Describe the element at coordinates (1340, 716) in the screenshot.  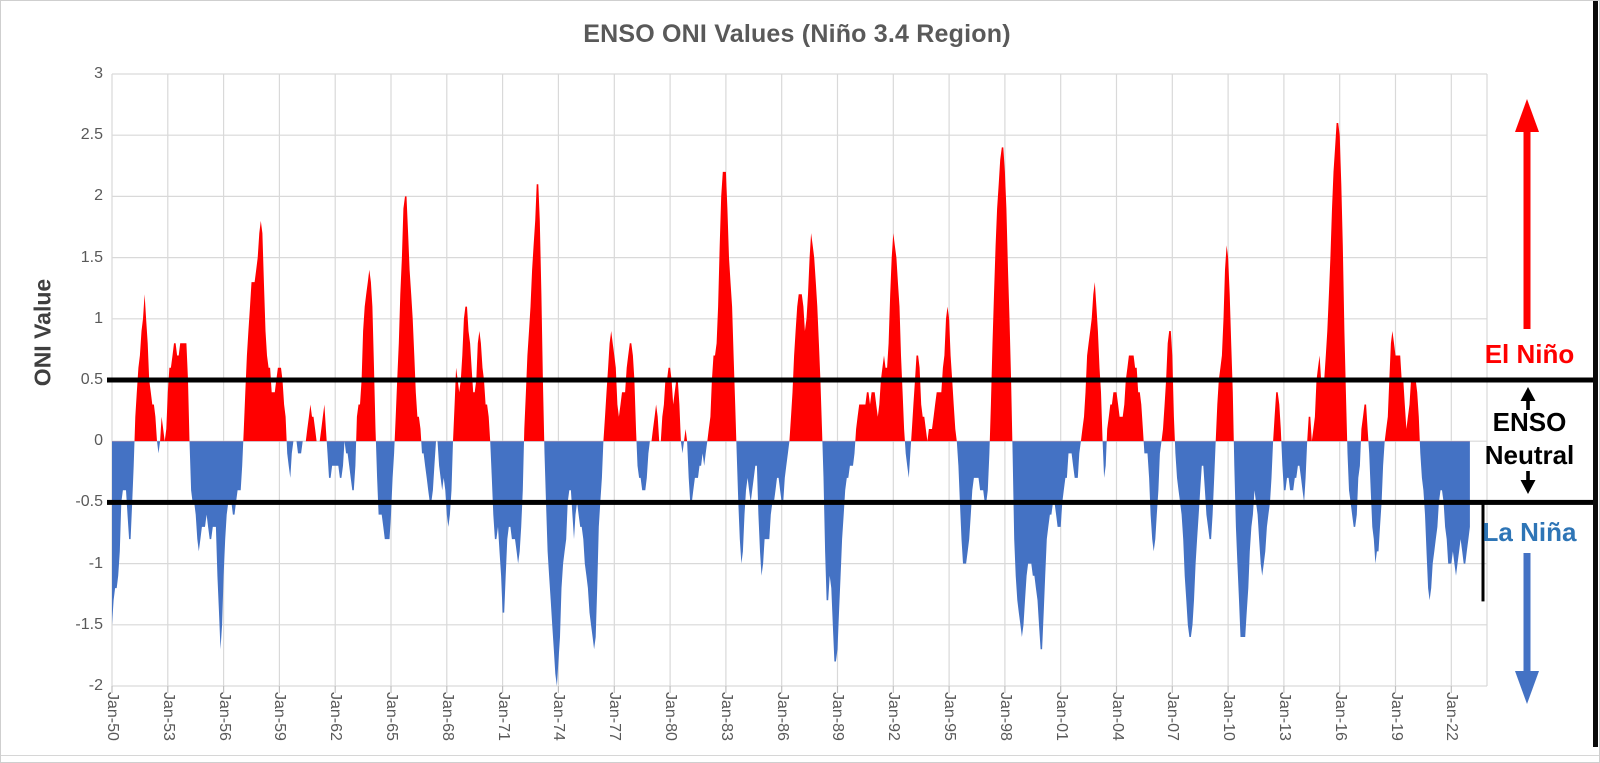
I see `x-tick-label: Jan-16` at that location.